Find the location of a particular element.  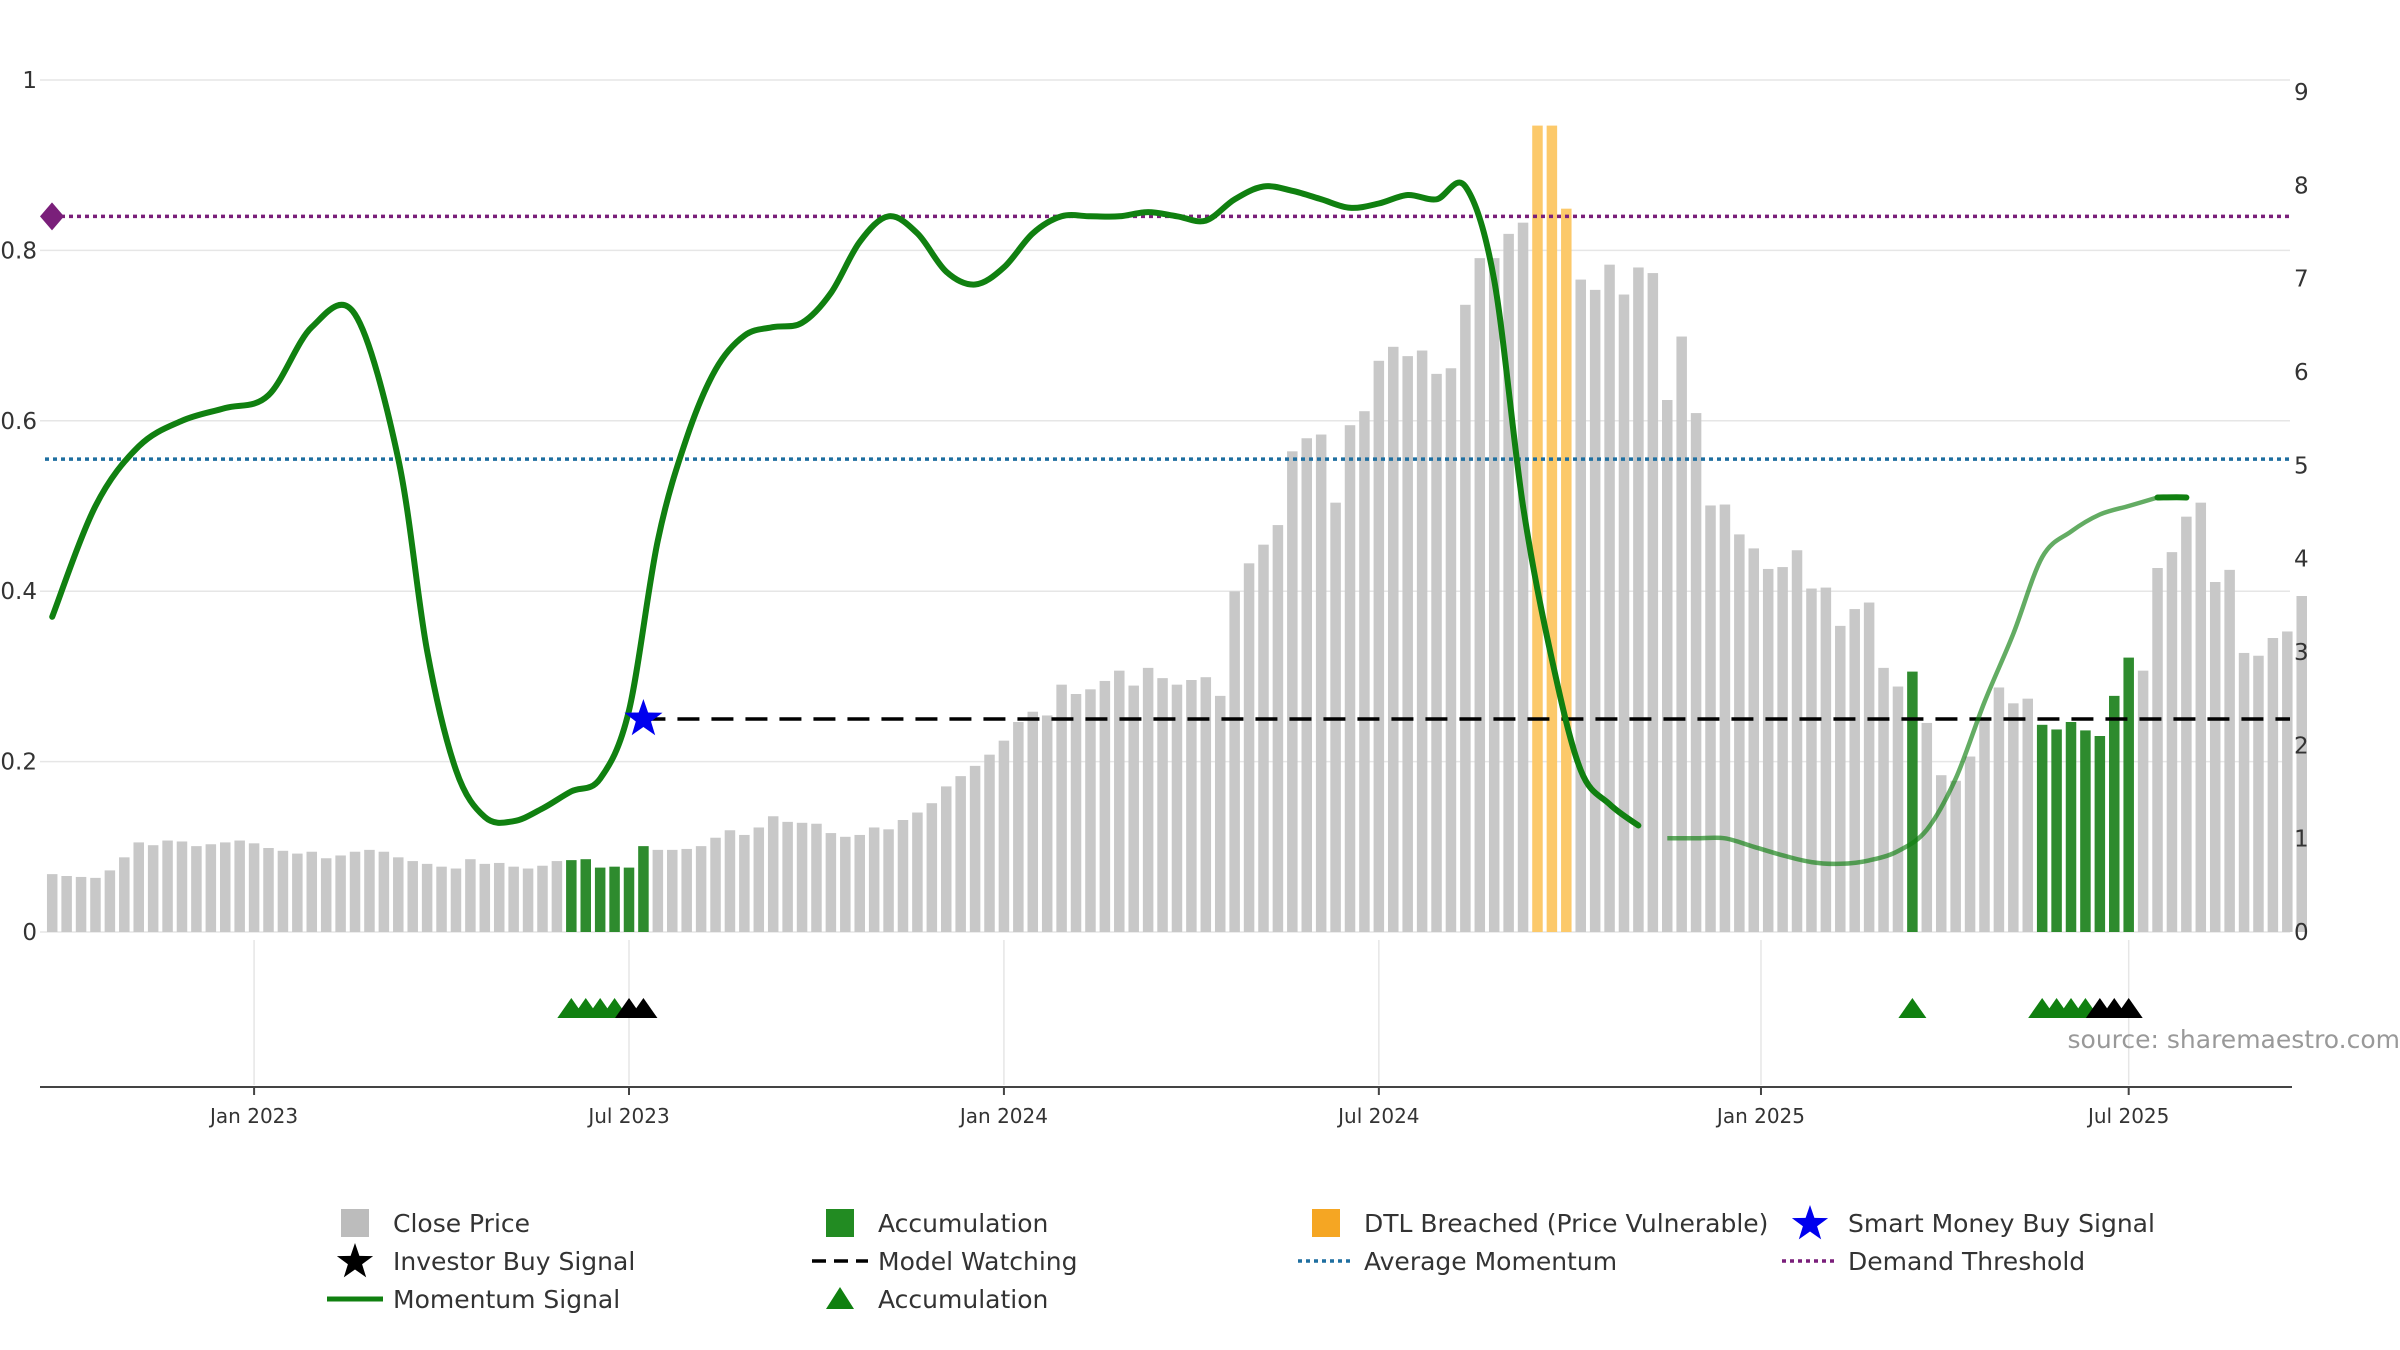

demand-threshold-marker is located at coordinates (52, 216).